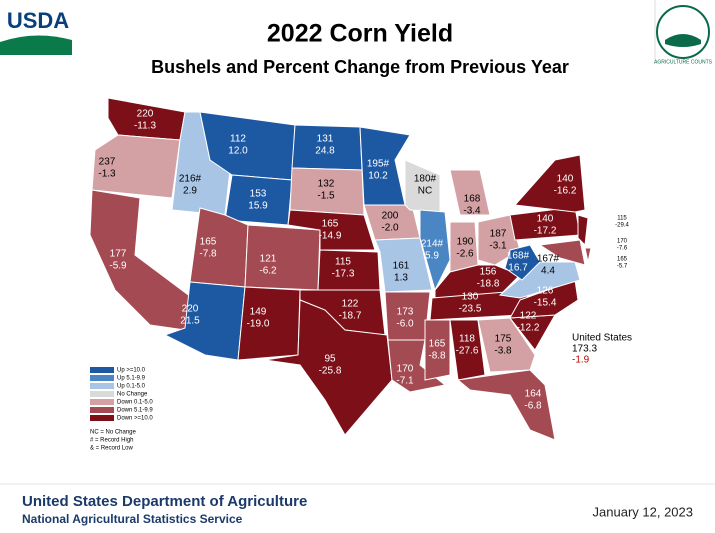  What do you see at coordinates (132, 519) in the screenshot?
I see `footer-service: National Agricultural Statistics Service` at bounding box center [132, 519].